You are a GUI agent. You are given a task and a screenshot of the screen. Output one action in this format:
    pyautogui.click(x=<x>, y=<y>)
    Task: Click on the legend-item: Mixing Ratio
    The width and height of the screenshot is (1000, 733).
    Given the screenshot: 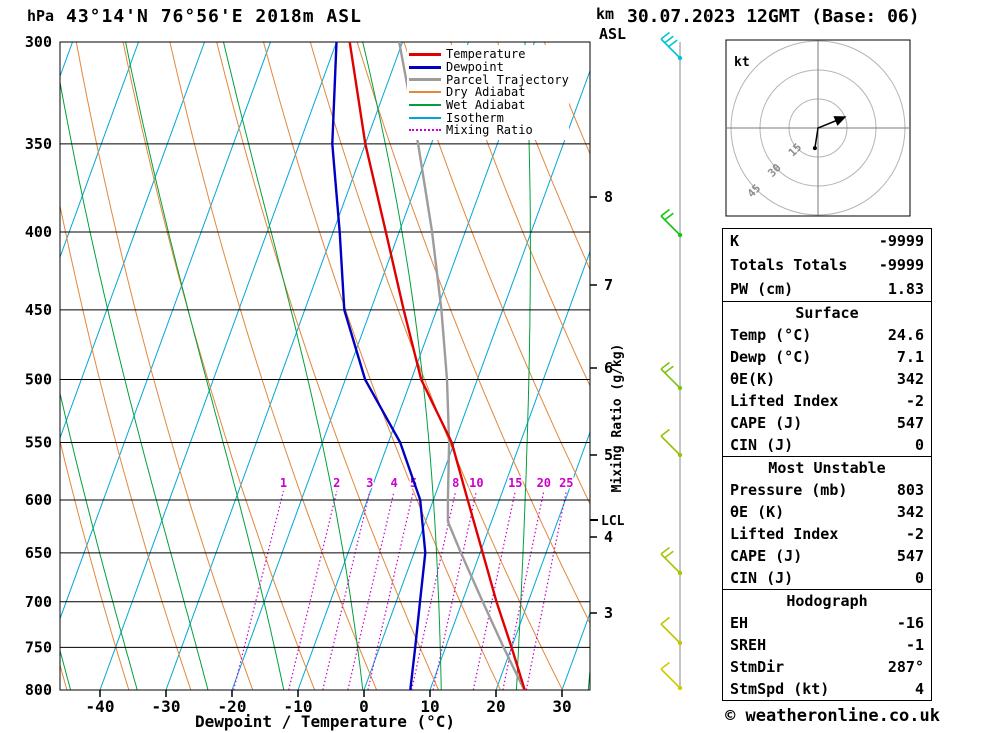 What is the action you would take?
    pyautogui.click(x=489, y=130)
    